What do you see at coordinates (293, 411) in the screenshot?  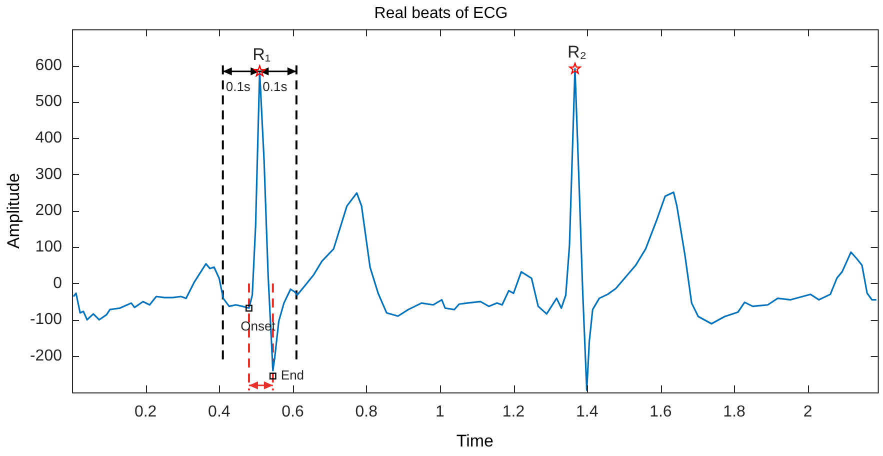 I see `x-tick-label: 0.6` at bounding box center [293, 411].